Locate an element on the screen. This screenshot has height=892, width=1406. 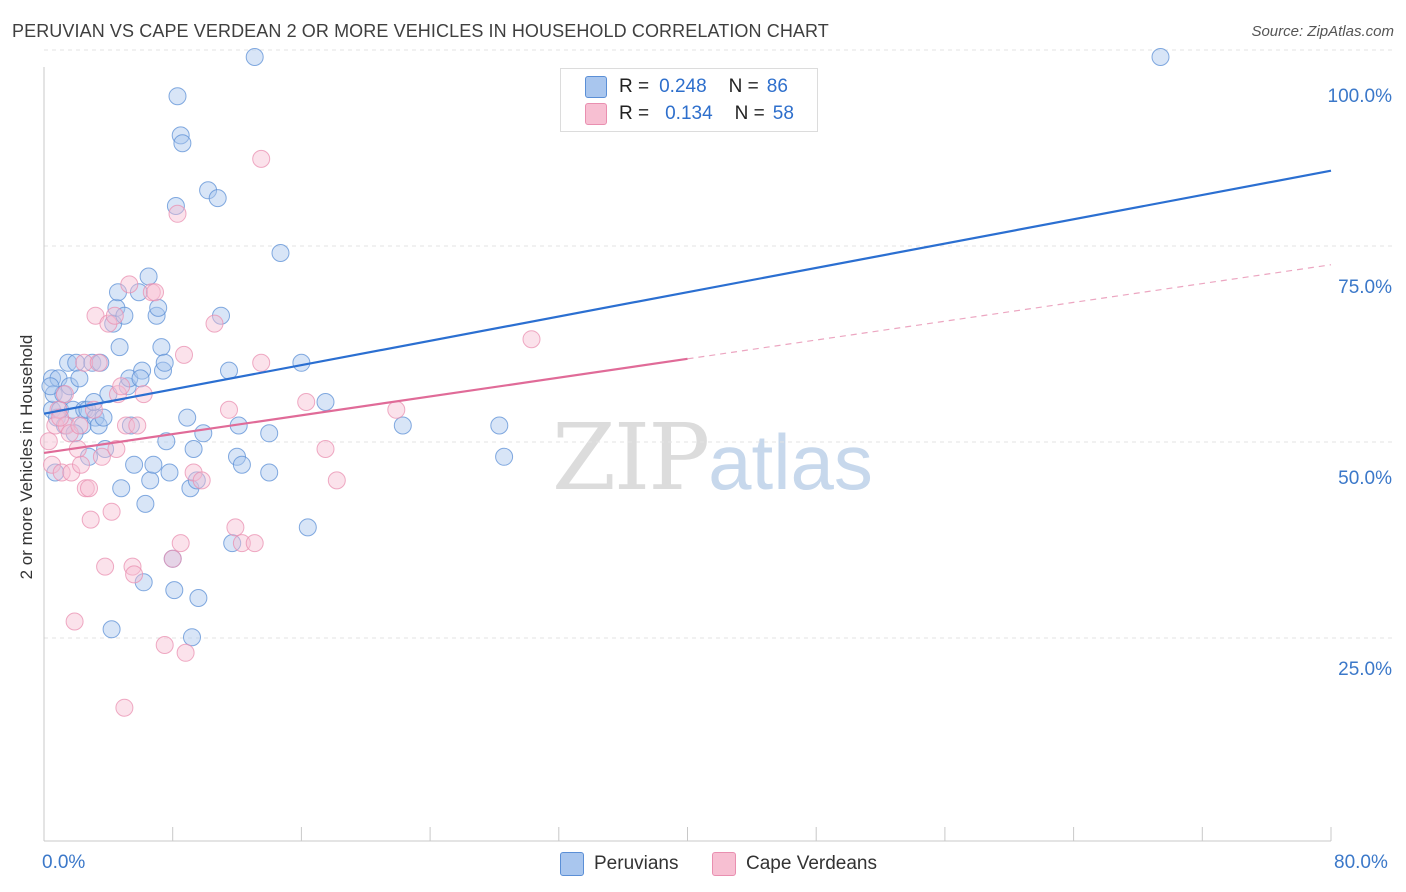
legend-swatch-peruvians is located at coordinates (596, 87).